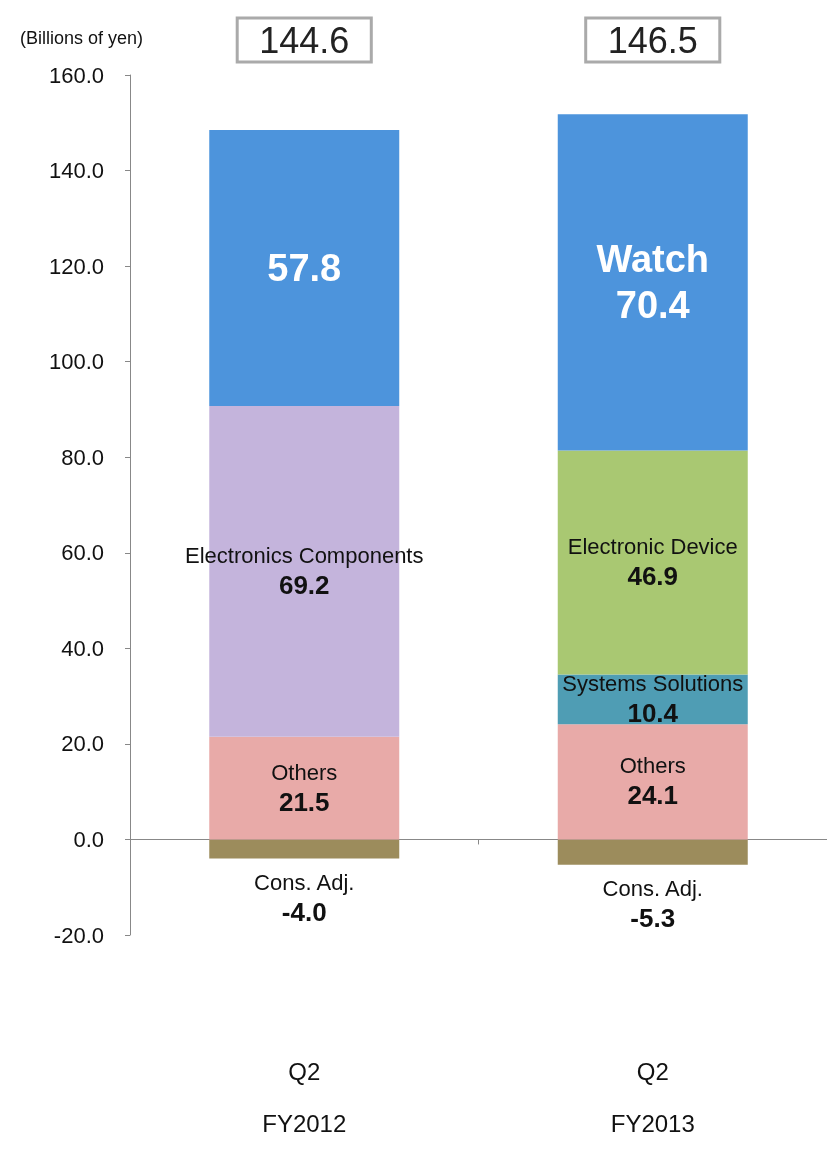 The image size is (827, 1149). Describe the element at coordinates (652, 766) in the screenshot. I see `text: Others` at that location.